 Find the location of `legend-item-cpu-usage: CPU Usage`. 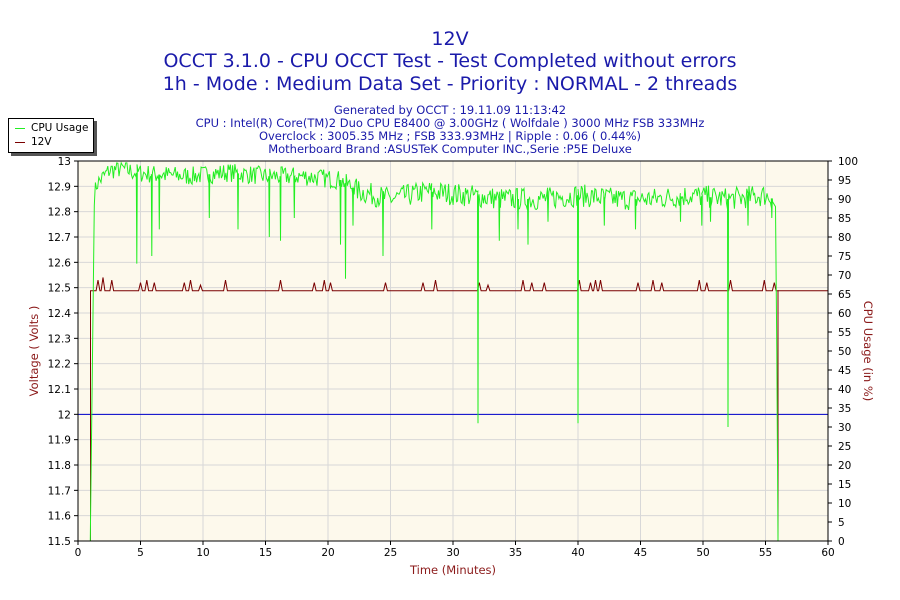

legend-item-cpu-usage: CPU Usage is located at coordinates (51, 128).